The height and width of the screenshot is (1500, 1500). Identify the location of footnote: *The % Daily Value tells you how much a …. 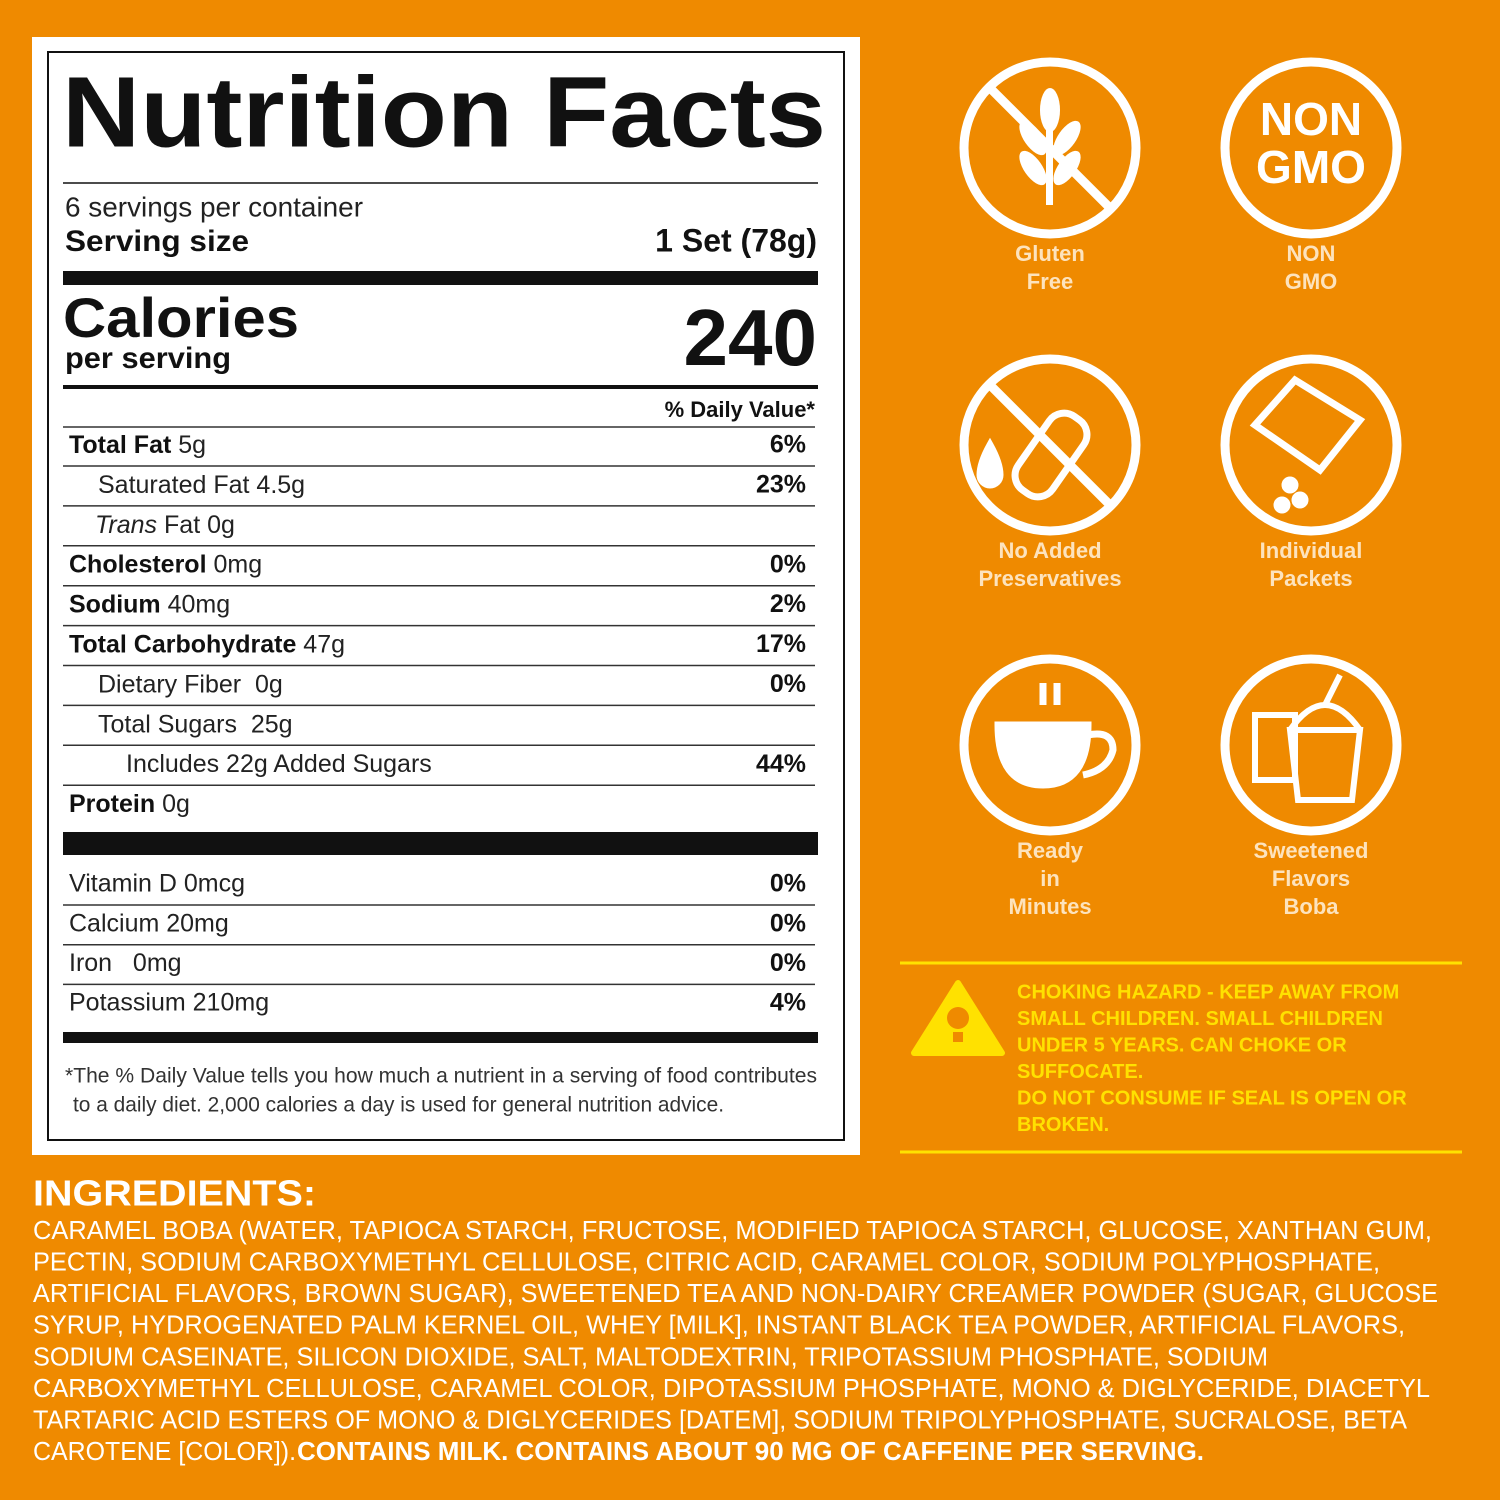
(441, 1076).